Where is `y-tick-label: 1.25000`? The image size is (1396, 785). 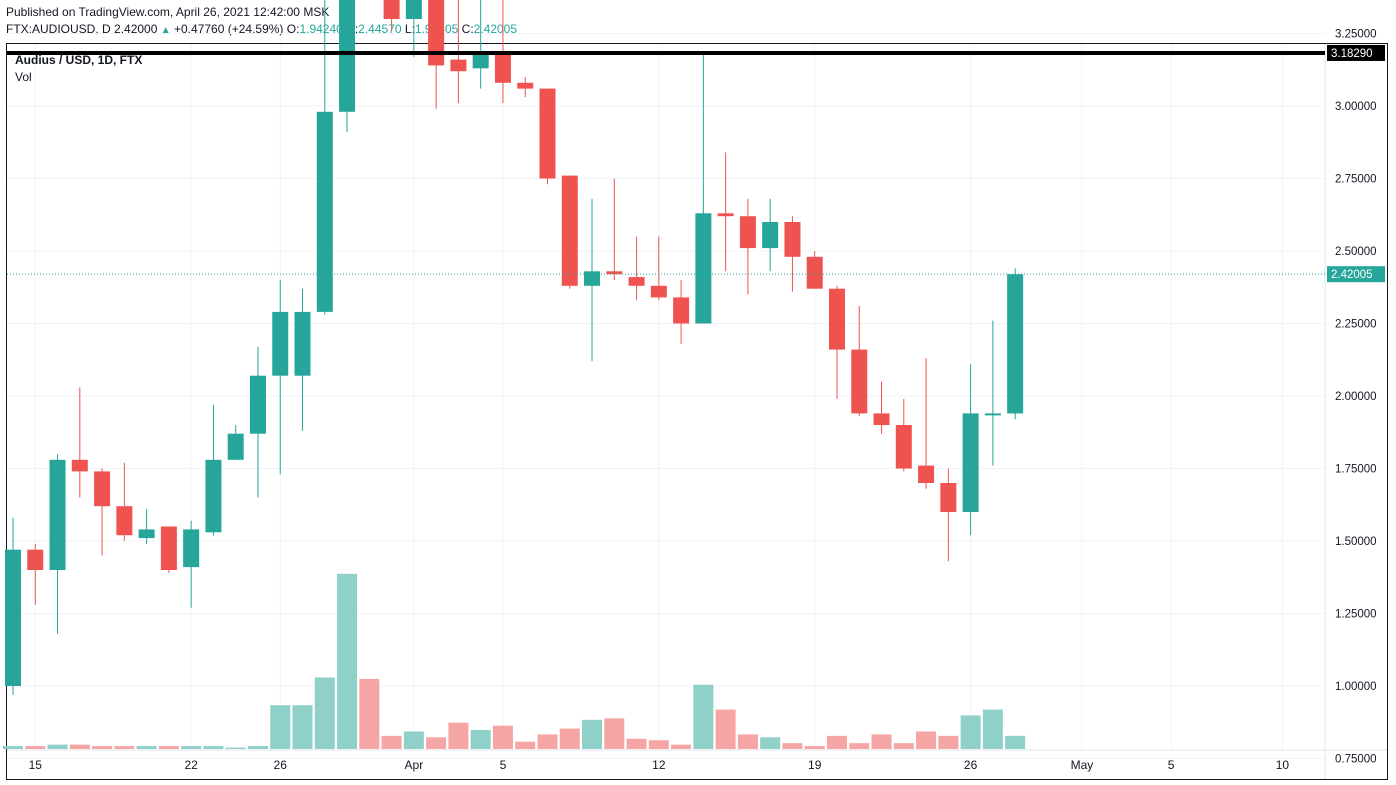
y-tick-label: 1.25000 is located at coordinates (1356, 615).